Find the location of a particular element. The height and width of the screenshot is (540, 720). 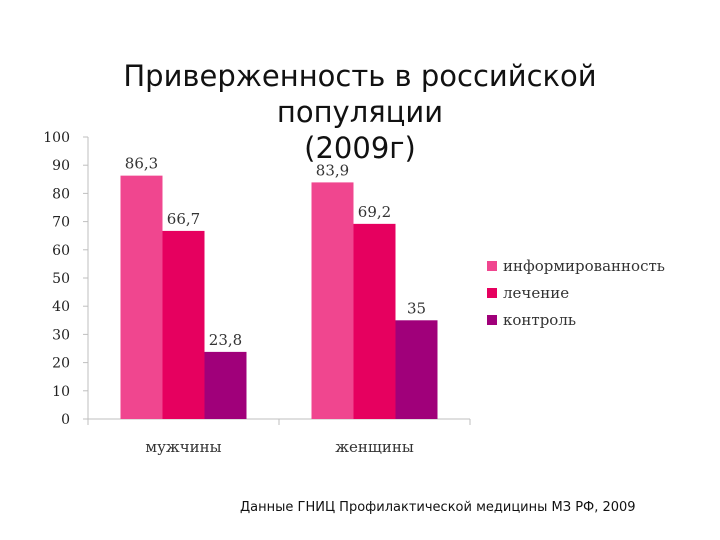

y-tick-label: 100 is located at coordinates (56, 138).